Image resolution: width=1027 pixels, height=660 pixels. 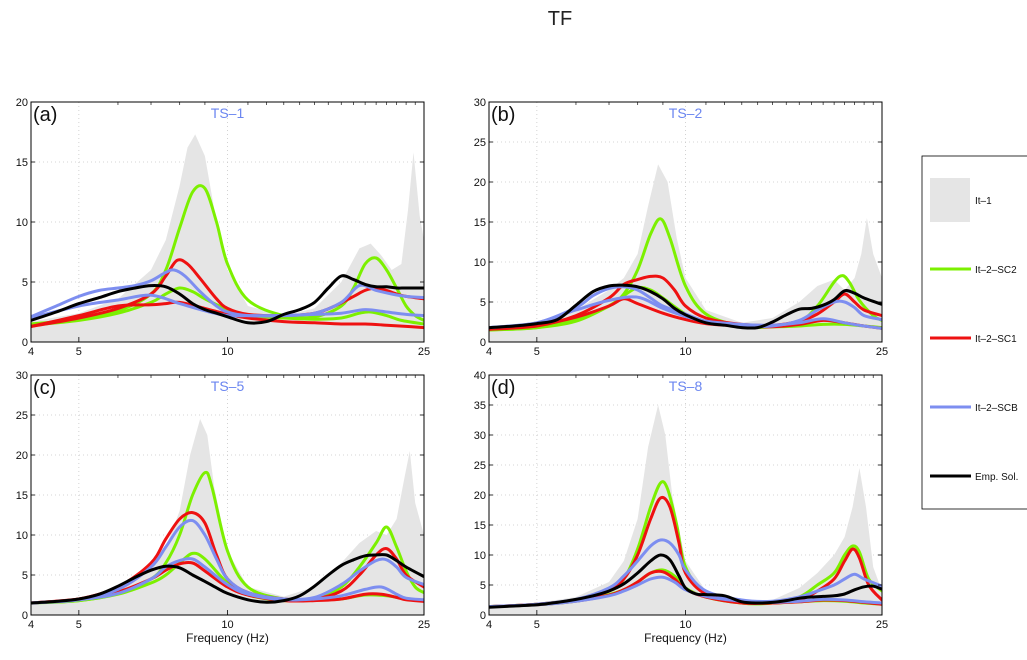 What do you see at coordinates (974, 332) in the screenshot?
I see `legend: It–1 It–2–SC2 It–2–SC1 It–2–SCB Emp. Sol.` at bounding box center [974, 332].